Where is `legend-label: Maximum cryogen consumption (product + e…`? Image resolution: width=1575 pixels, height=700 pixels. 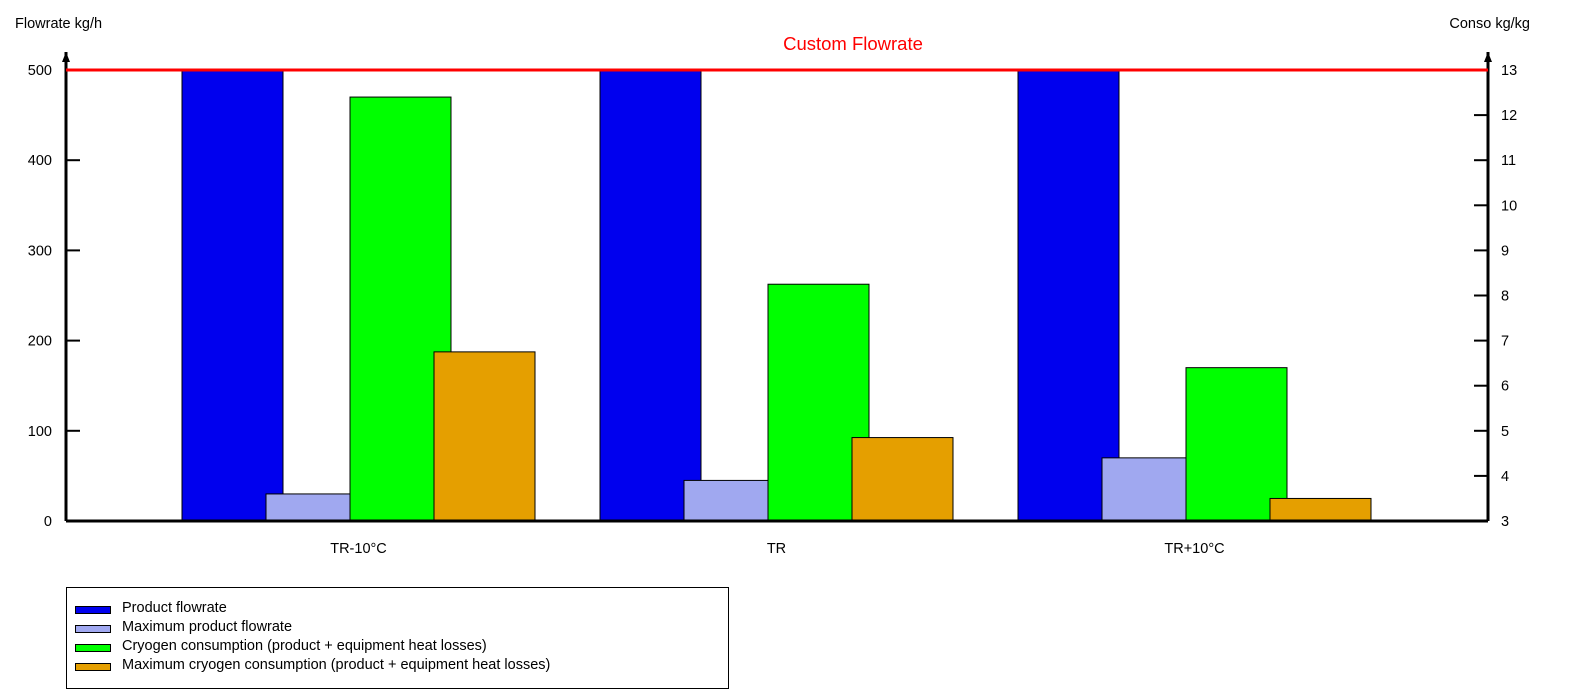 legend-label: Maximum cryogen consumption (product + e… is located at coordinates (336, 665).